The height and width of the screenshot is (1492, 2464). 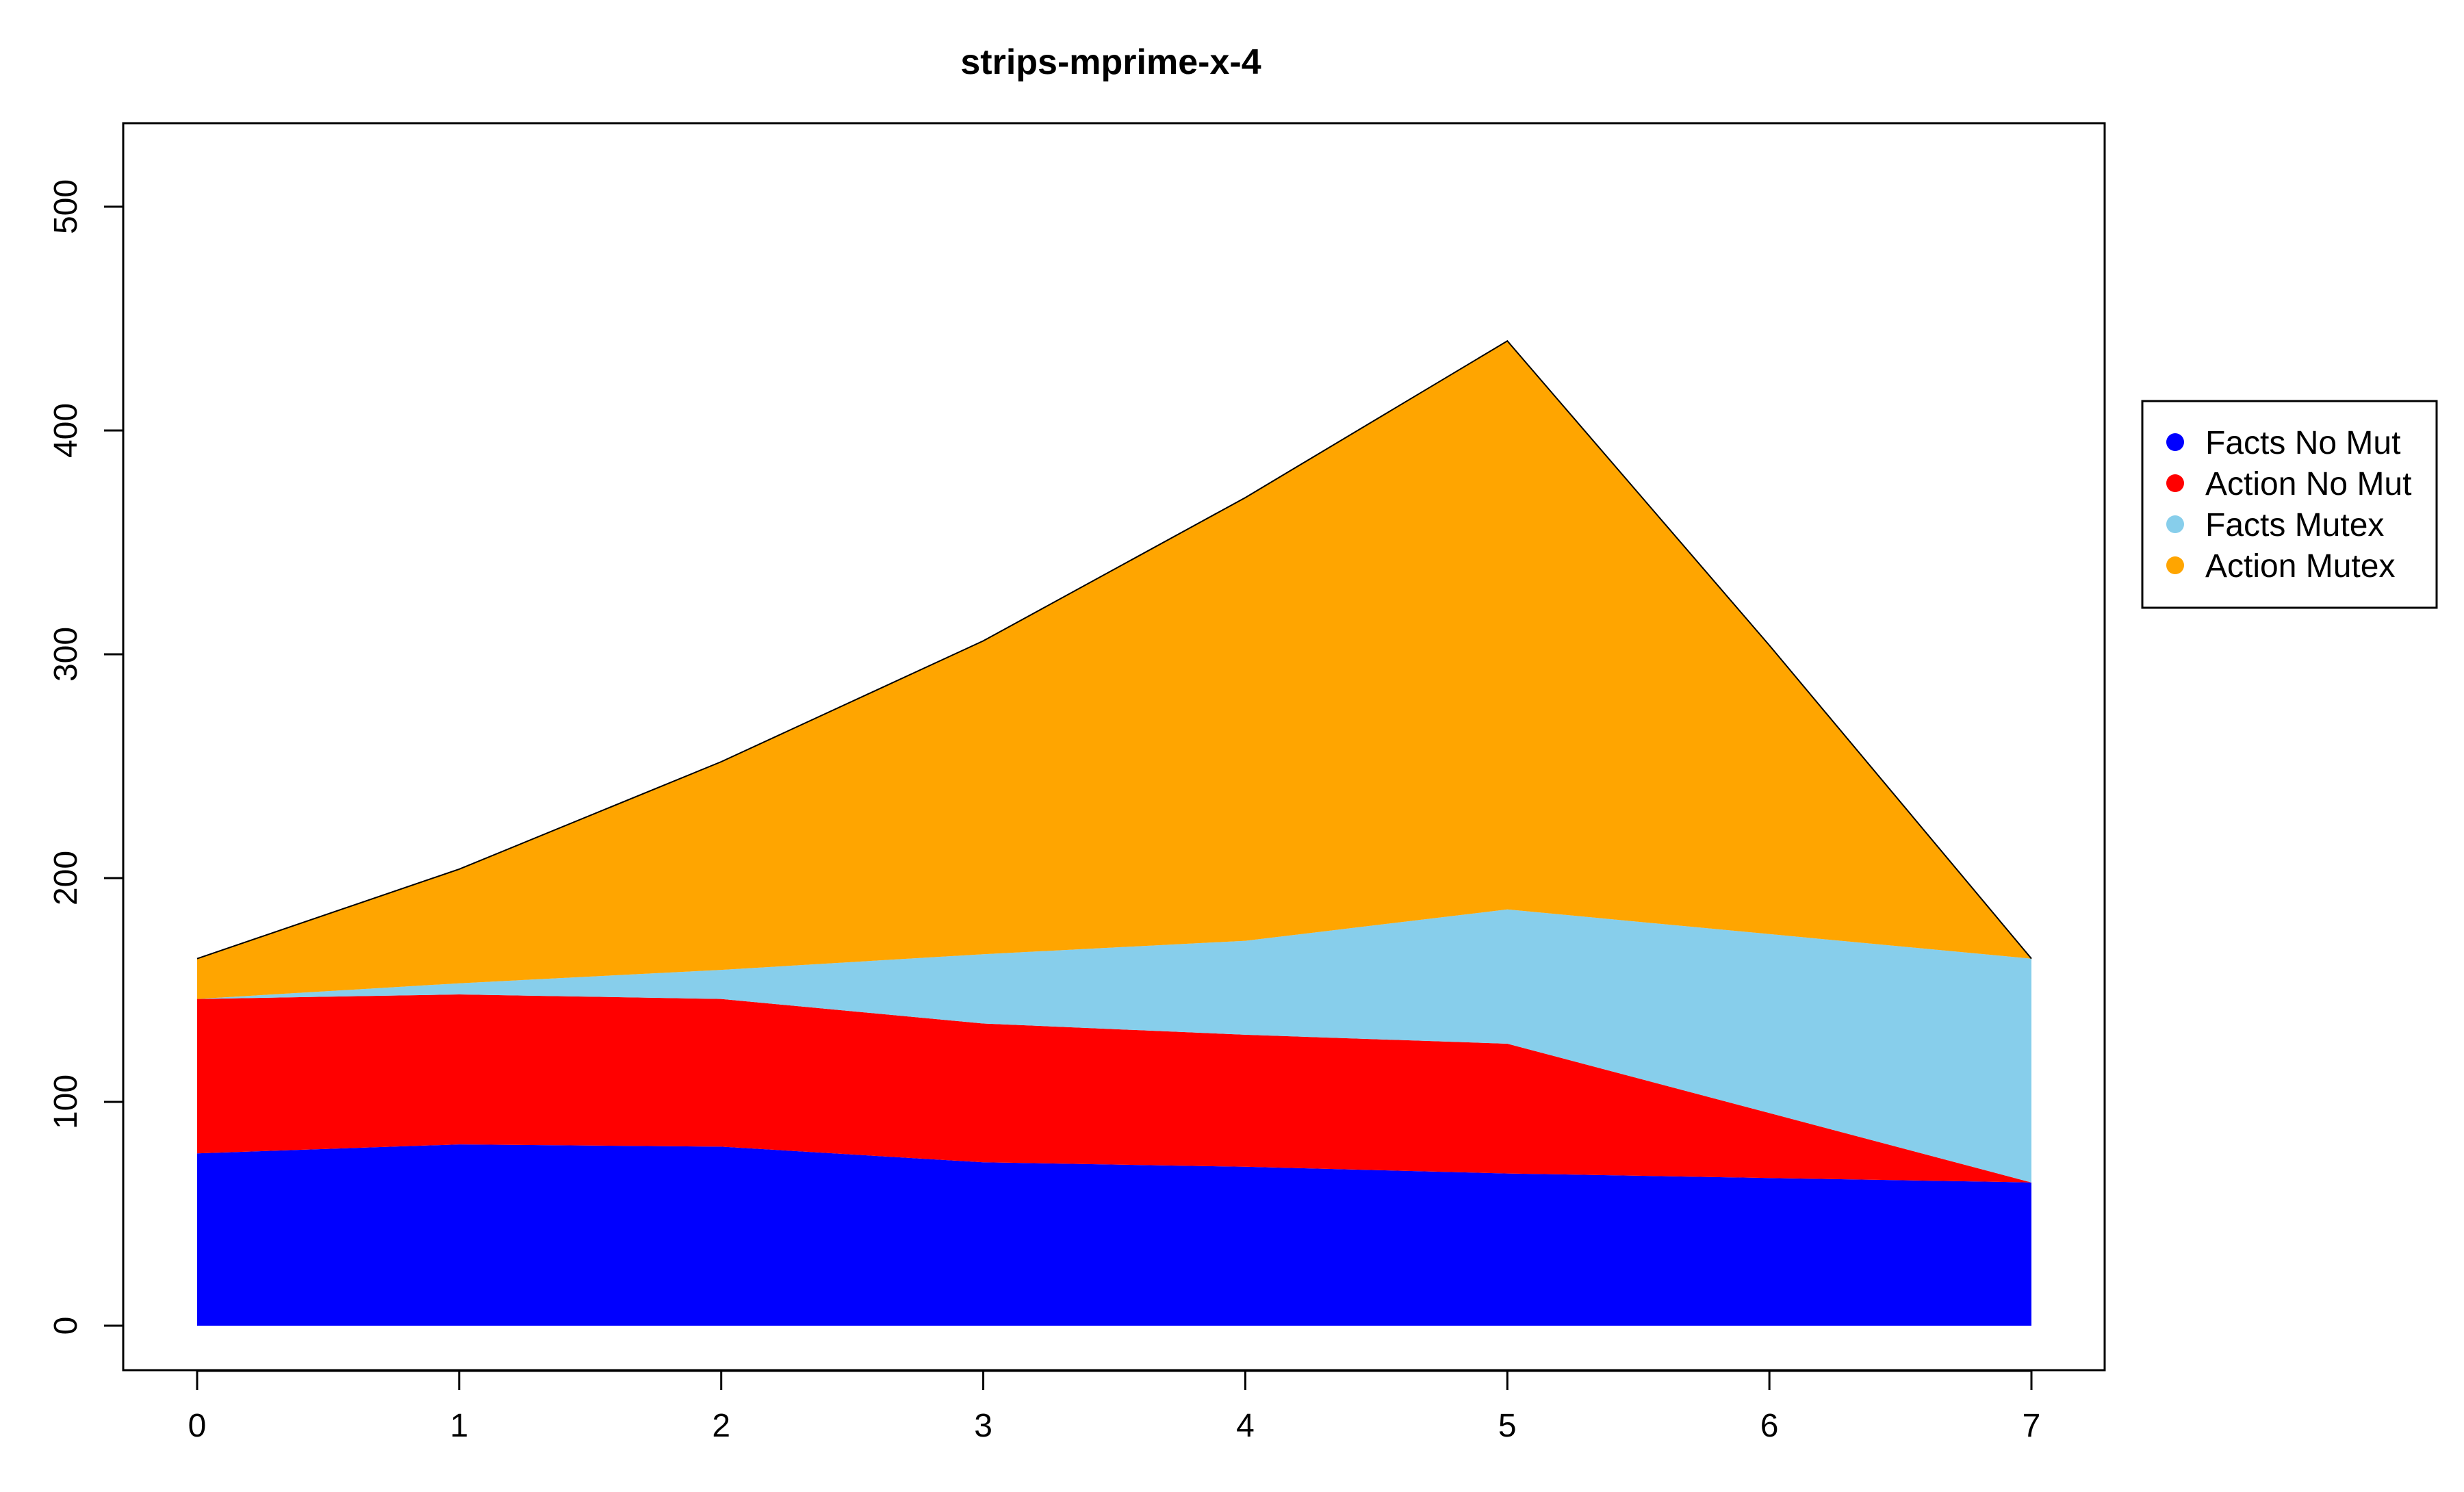 What do you see at coordinates (66, 1326) in the screenshot?
I see `y-tick-label: 0` at bounding box center [66, 1326].